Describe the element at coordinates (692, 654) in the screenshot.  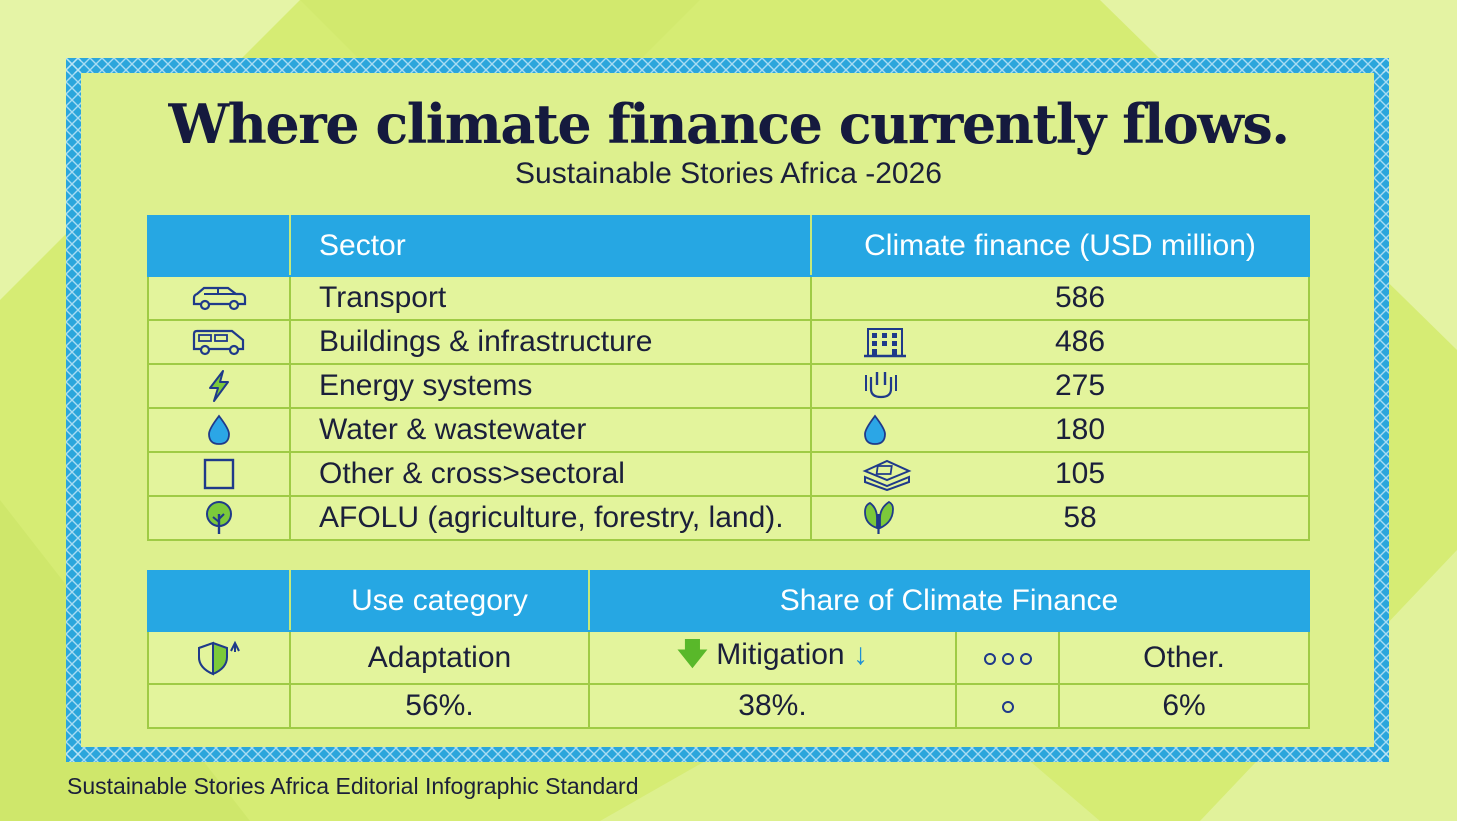
I see `down-arrow-icon: 🡇` at that location.